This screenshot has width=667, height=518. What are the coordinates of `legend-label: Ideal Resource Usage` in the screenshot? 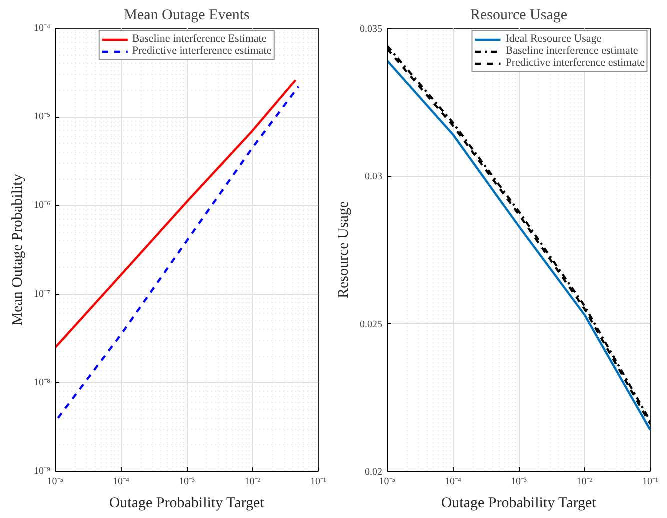 It's located at (554, 39).